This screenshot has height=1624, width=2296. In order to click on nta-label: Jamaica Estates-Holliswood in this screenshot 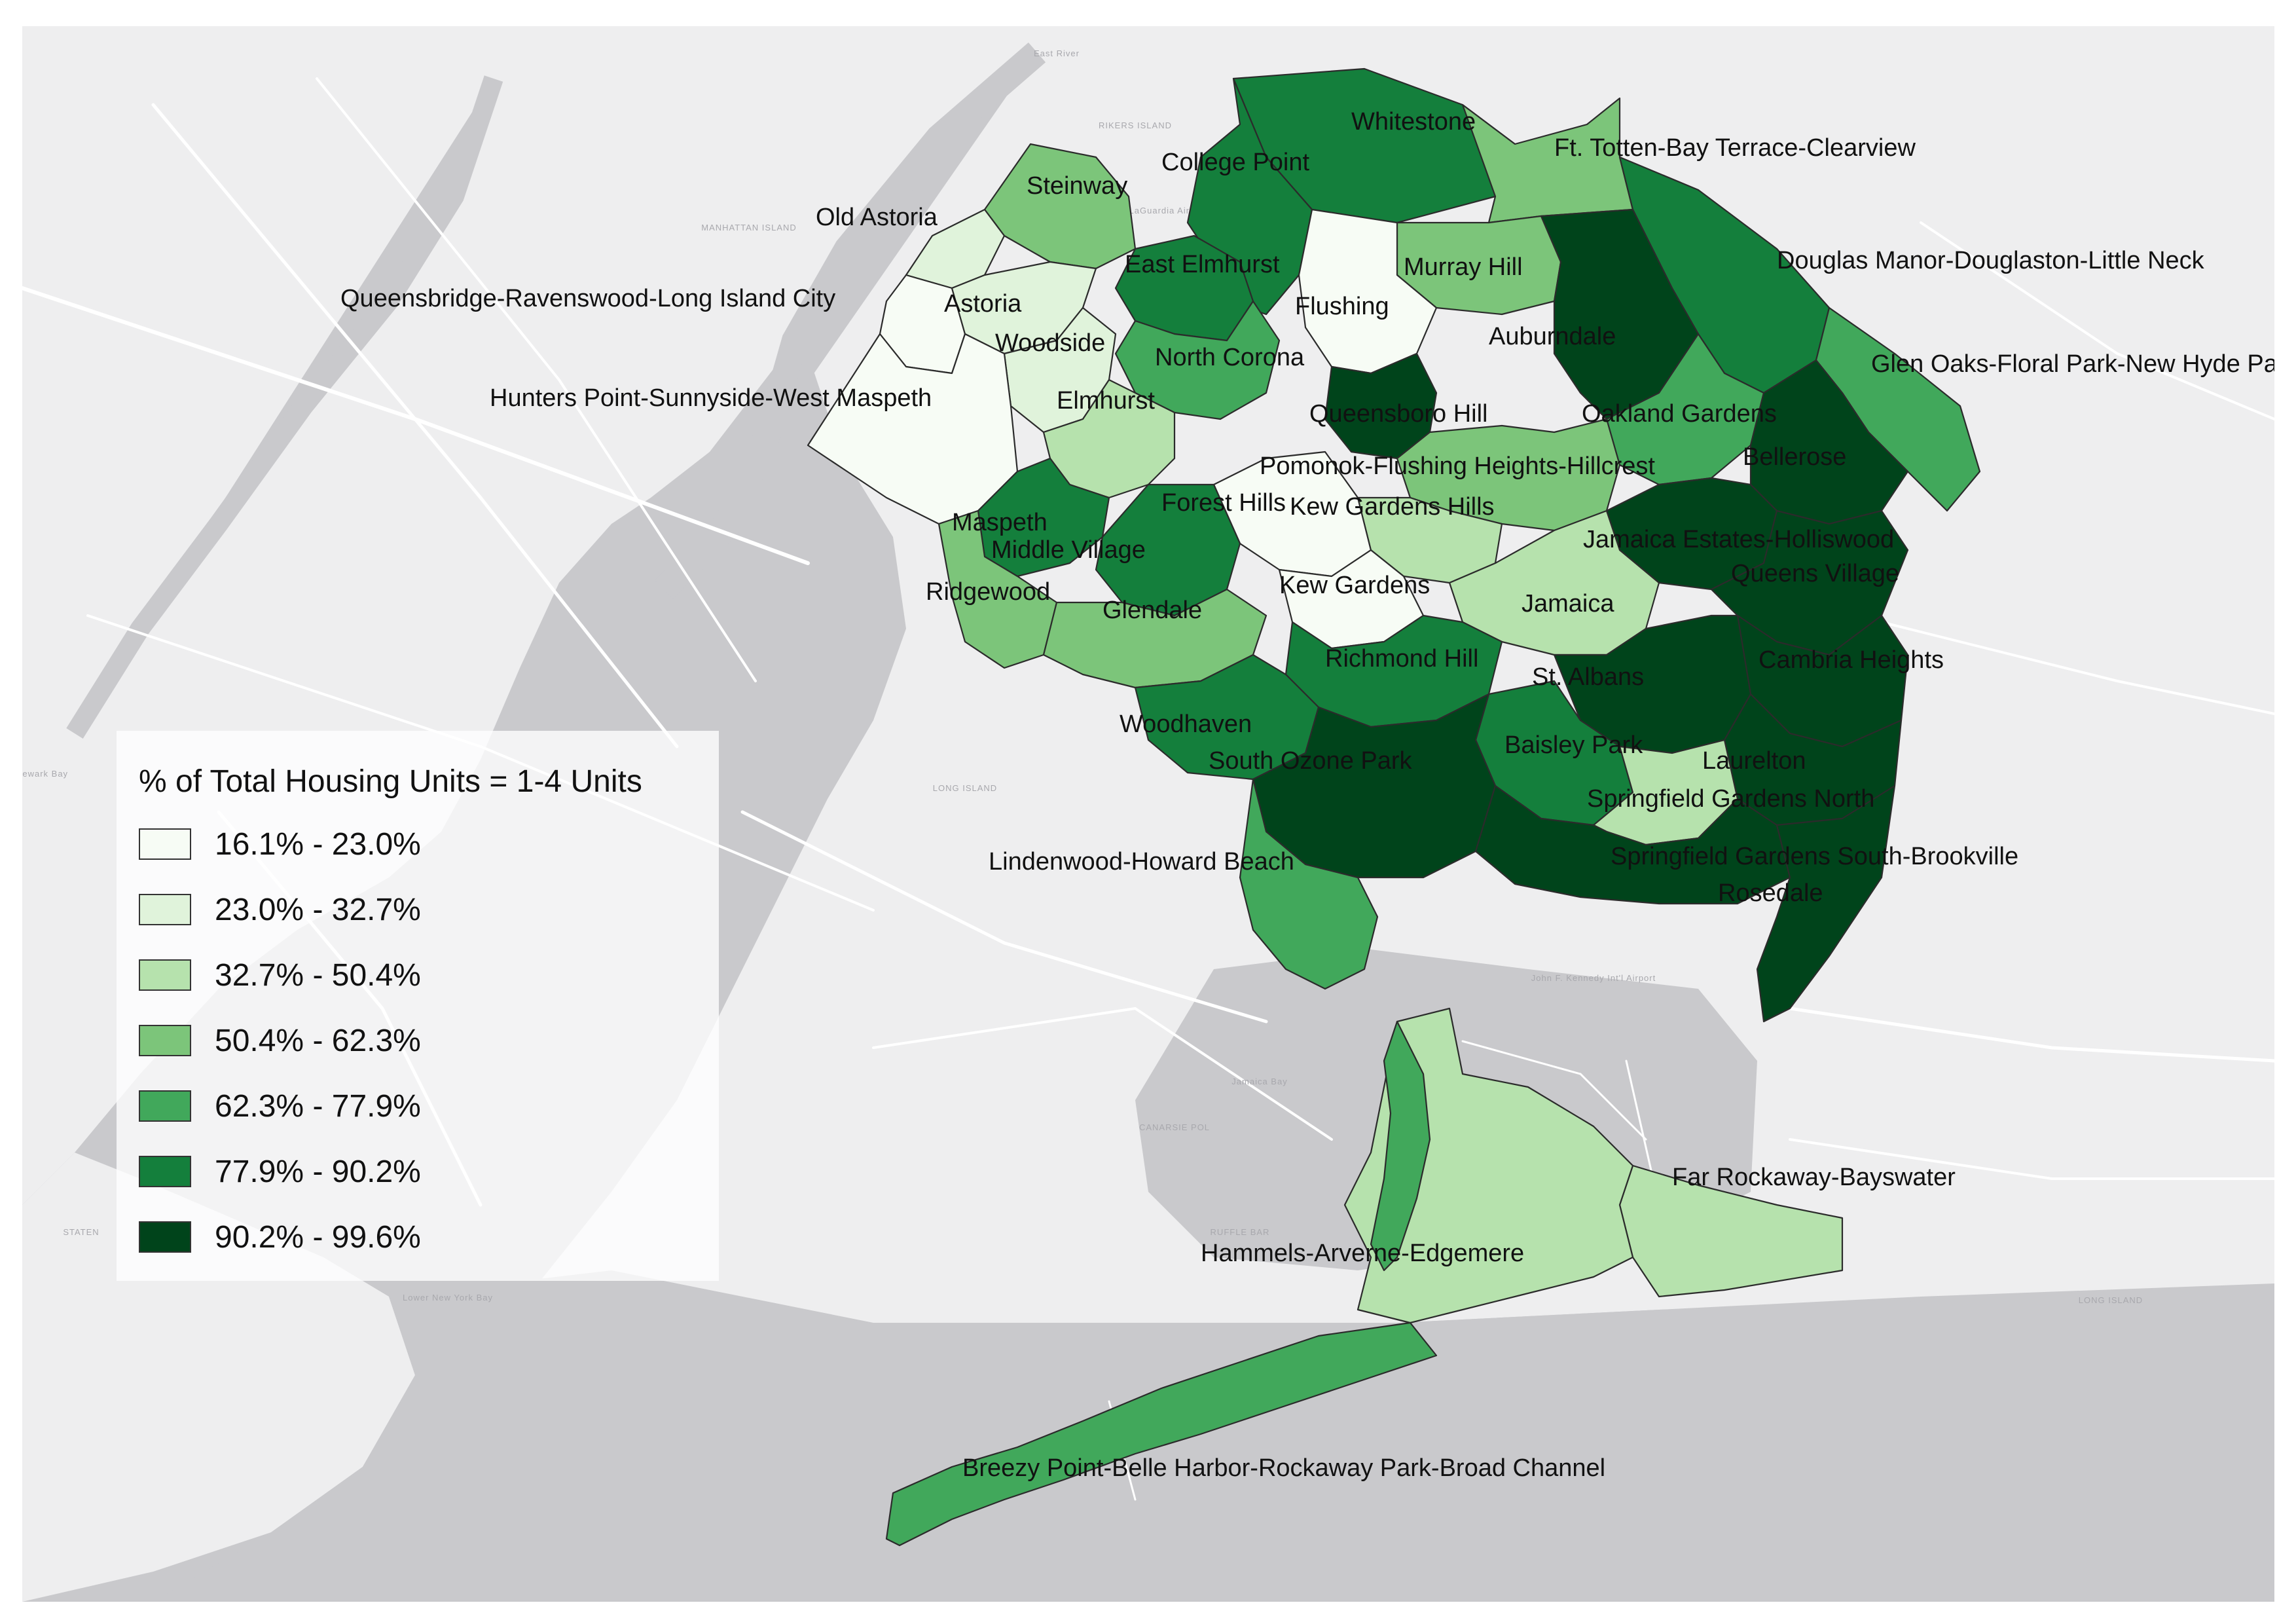, I will do `click(1738, 539)`.